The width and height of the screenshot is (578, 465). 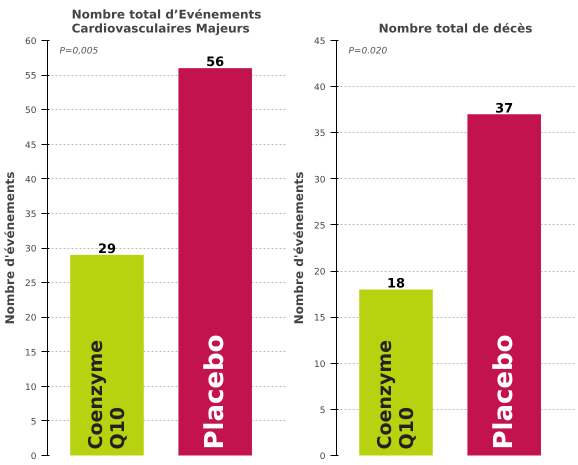 I want to click on y-tick-label: 50, so click(x=31, y=111).